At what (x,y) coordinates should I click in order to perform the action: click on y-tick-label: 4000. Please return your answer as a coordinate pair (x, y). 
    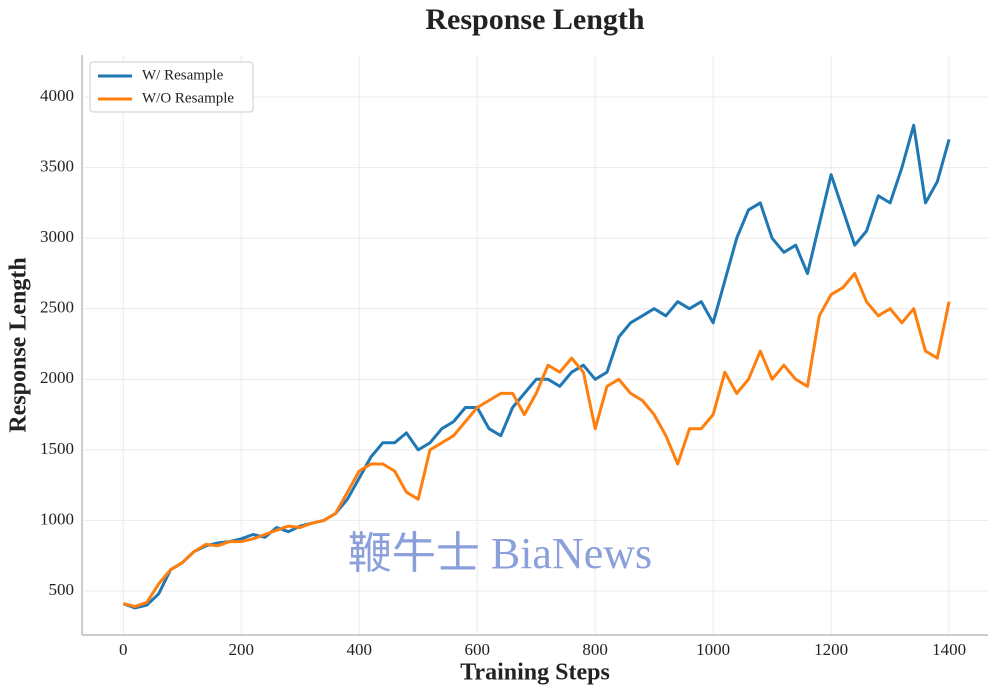
    Looking at the image, I should click on (57, 95).